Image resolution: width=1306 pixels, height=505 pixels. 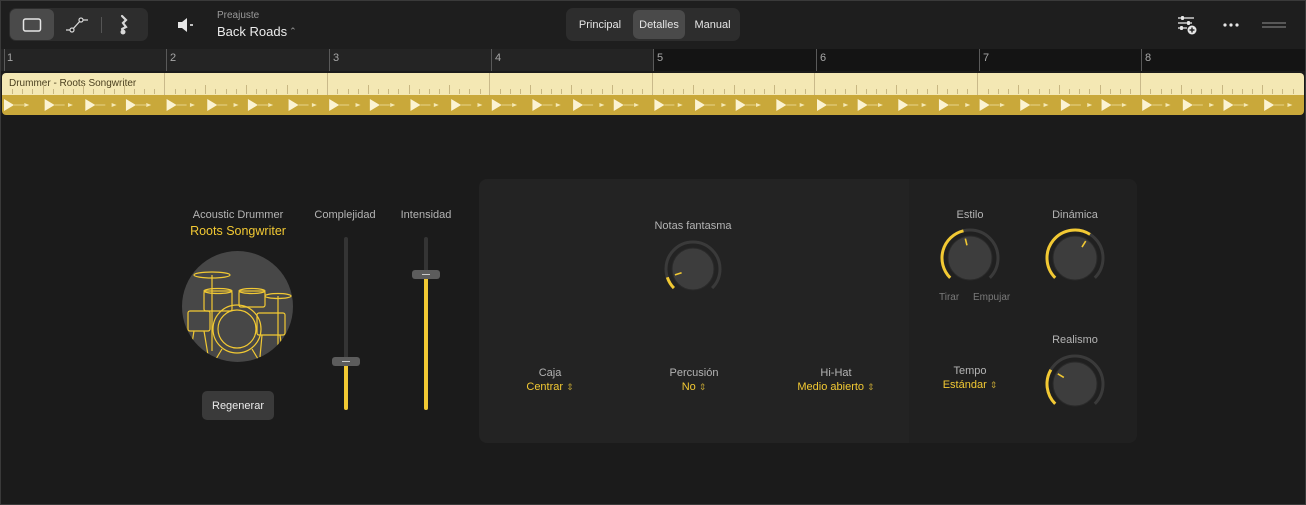 I want to click on more-button, so click(x=1231, y=25).